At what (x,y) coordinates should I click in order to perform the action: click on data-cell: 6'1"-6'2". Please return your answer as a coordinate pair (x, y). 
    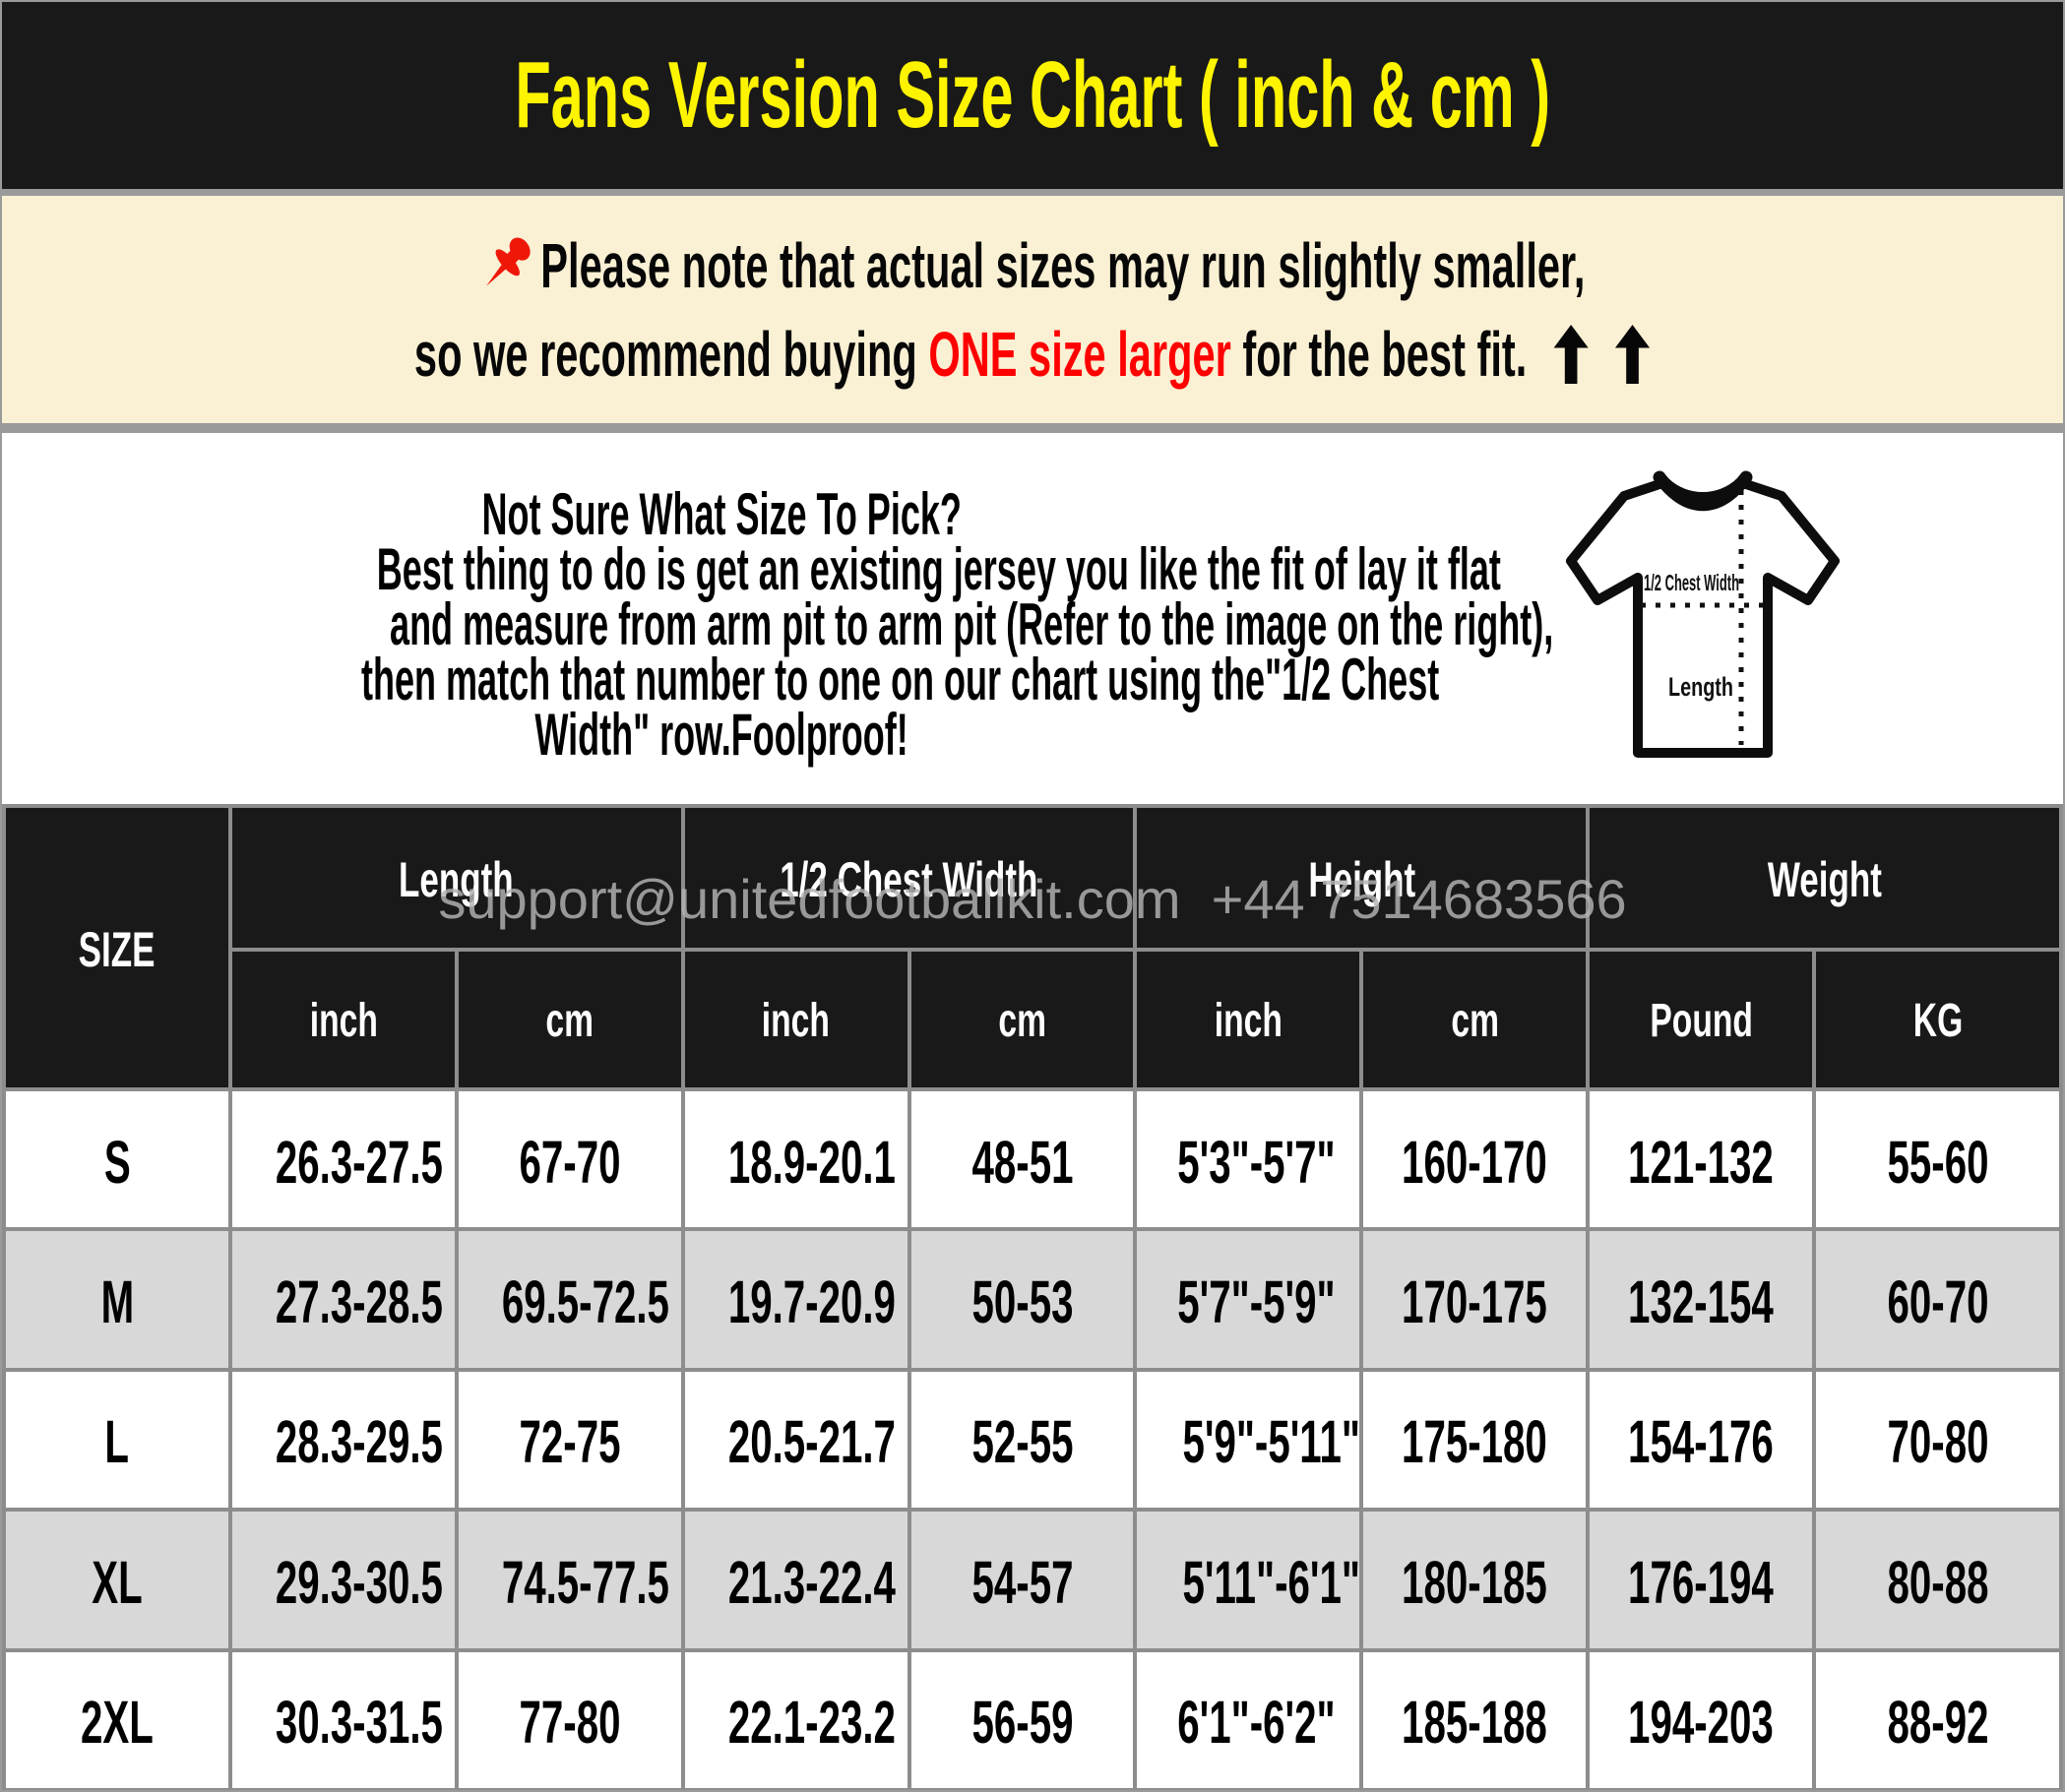
    Looking at the image, I should click on (1248, 1719).